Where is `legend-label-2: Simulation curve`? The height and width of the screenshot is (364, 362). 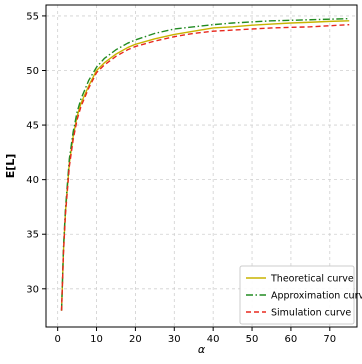 legend-label-2: Simulation curve is located at coordinates (311, 313).